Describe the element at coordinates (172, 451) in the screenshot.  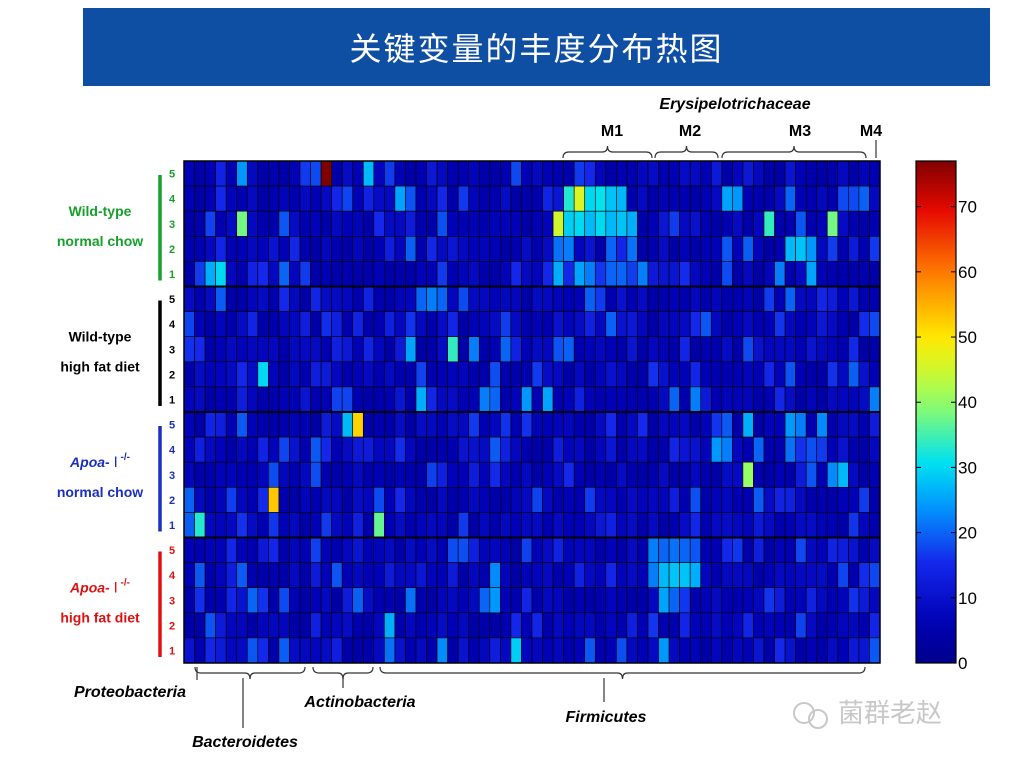
I see `row-number: 4` at that location.